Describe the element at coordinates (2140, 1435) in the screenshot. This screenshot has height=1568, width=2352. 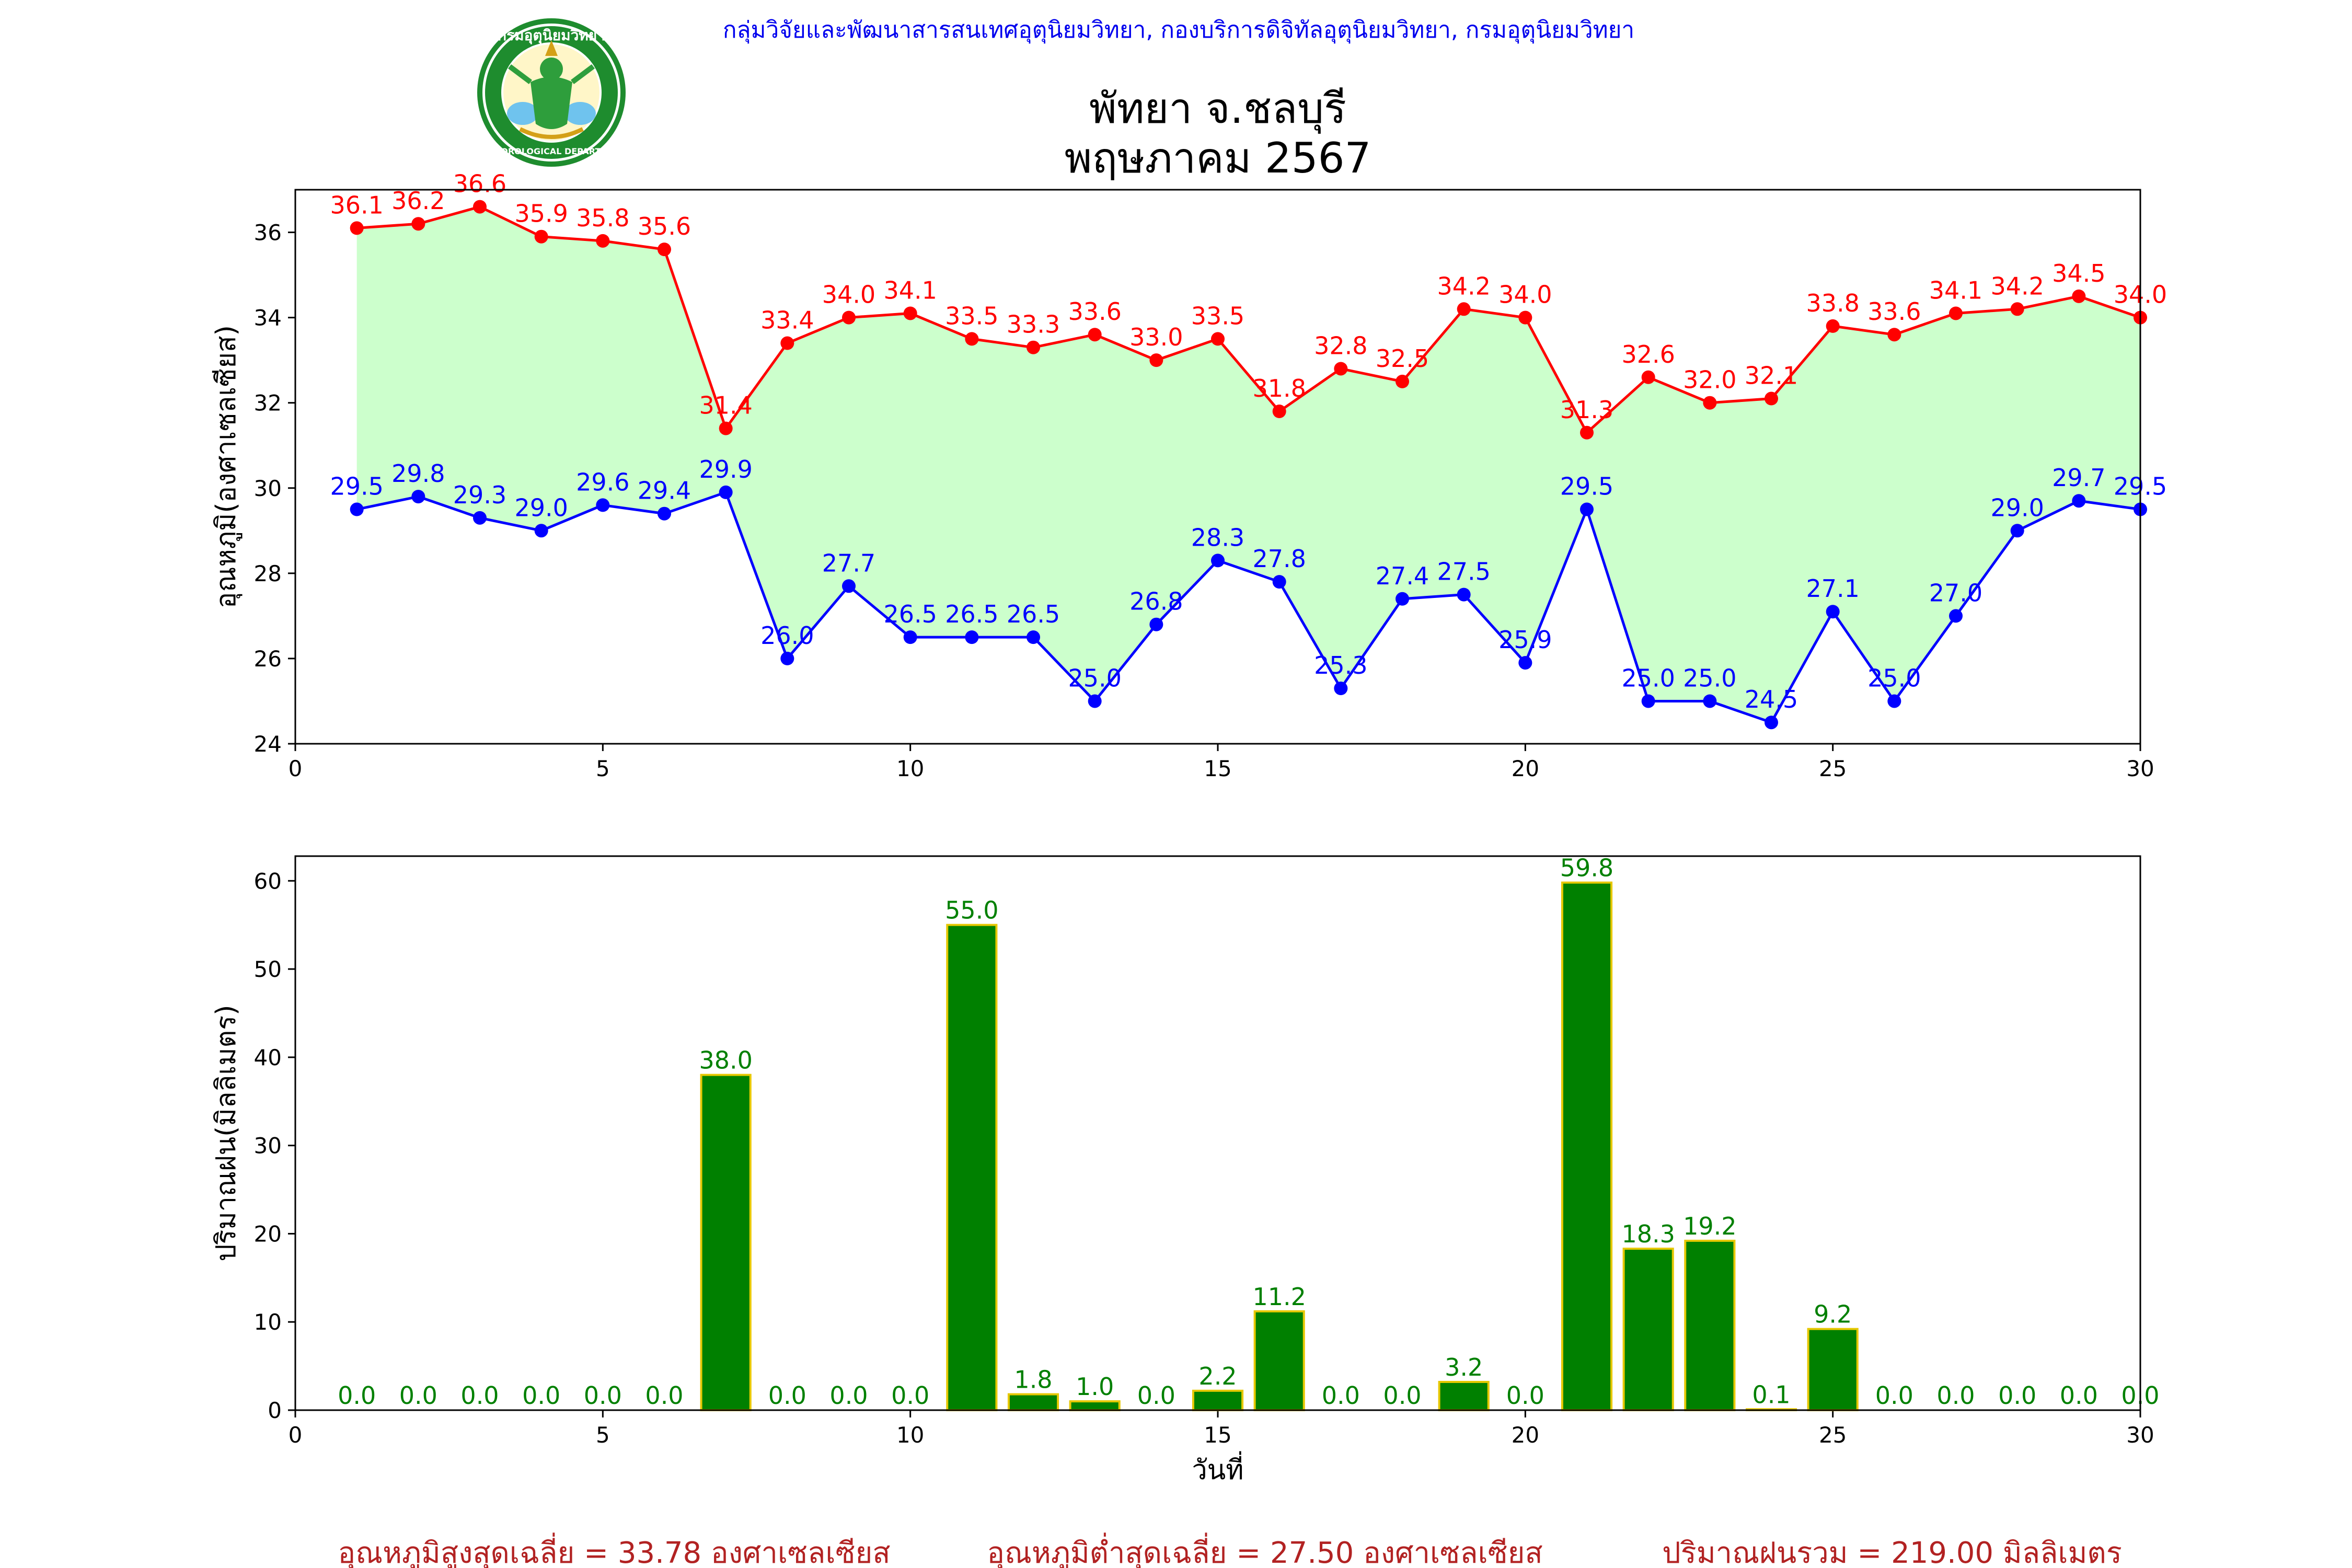
I see `x-tick-label: 30` at that location.